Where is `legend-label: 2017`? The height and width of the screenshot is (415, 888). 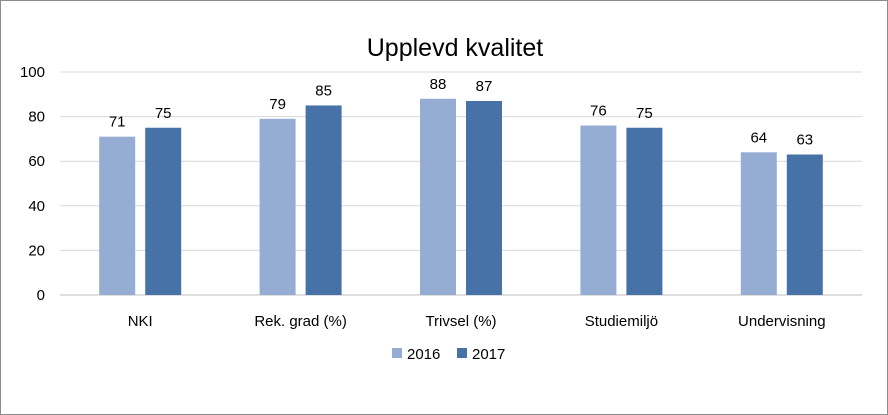 legend-label: 2017 is located at coordinates (488, 354).